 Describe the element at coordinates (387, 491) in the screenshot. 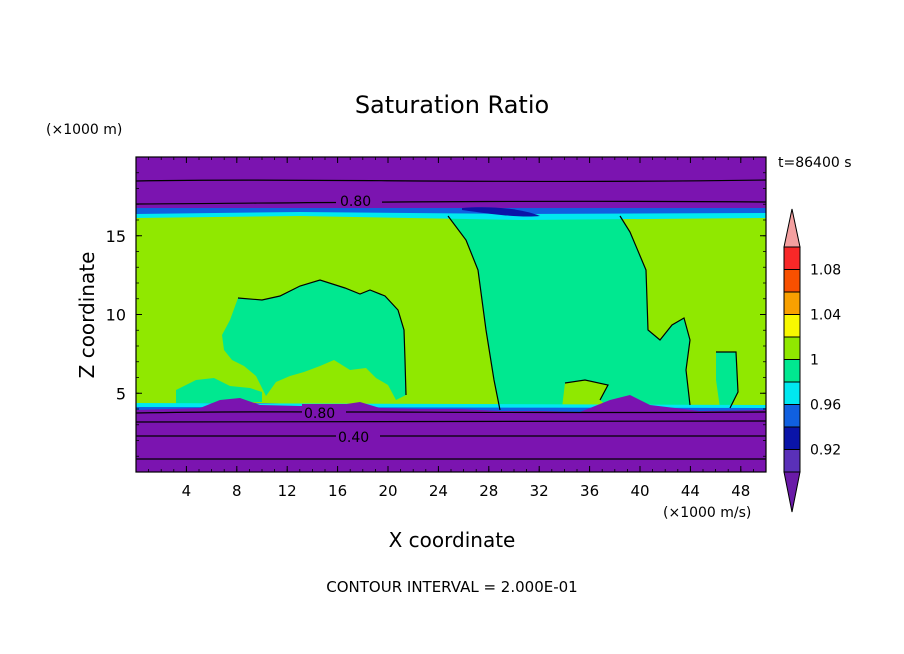

I see `x-tick-label: 20` at that location.